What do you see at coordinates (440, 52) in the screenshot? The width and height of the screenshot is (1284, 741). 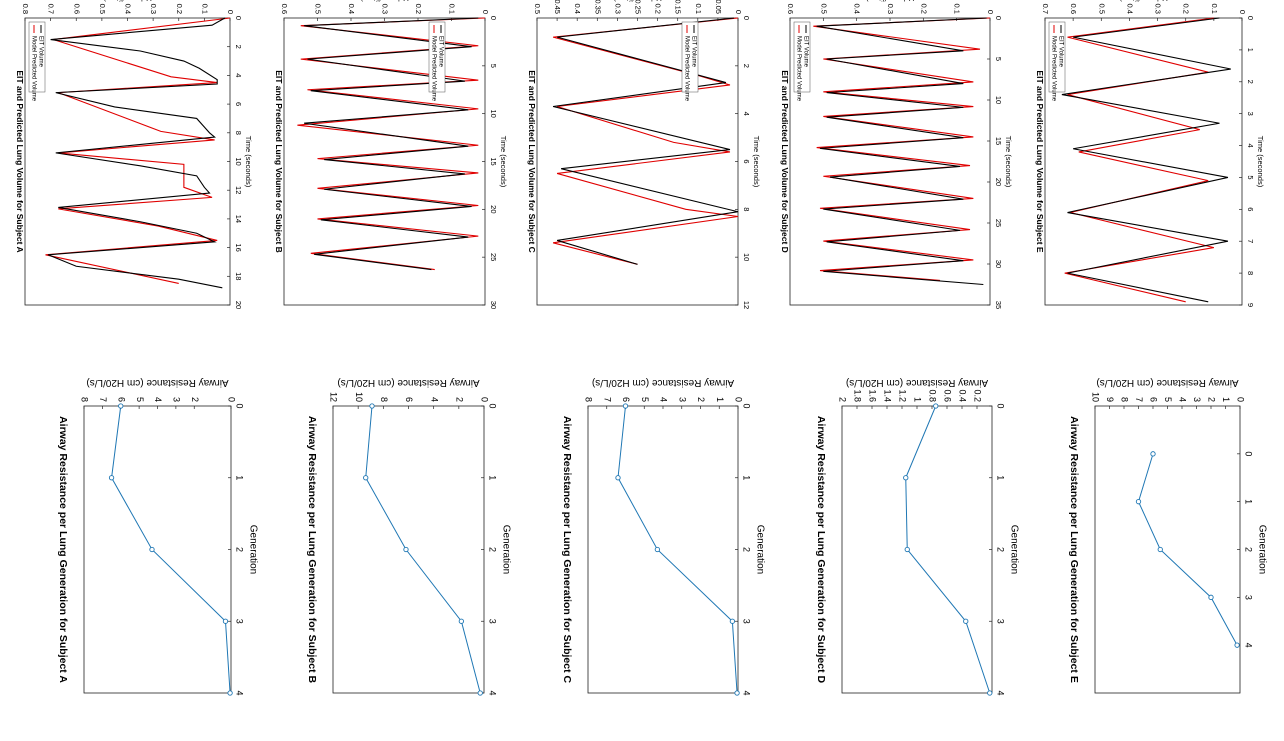 I see `legend-label: EIT Volume` at bounding box center [440, 52].